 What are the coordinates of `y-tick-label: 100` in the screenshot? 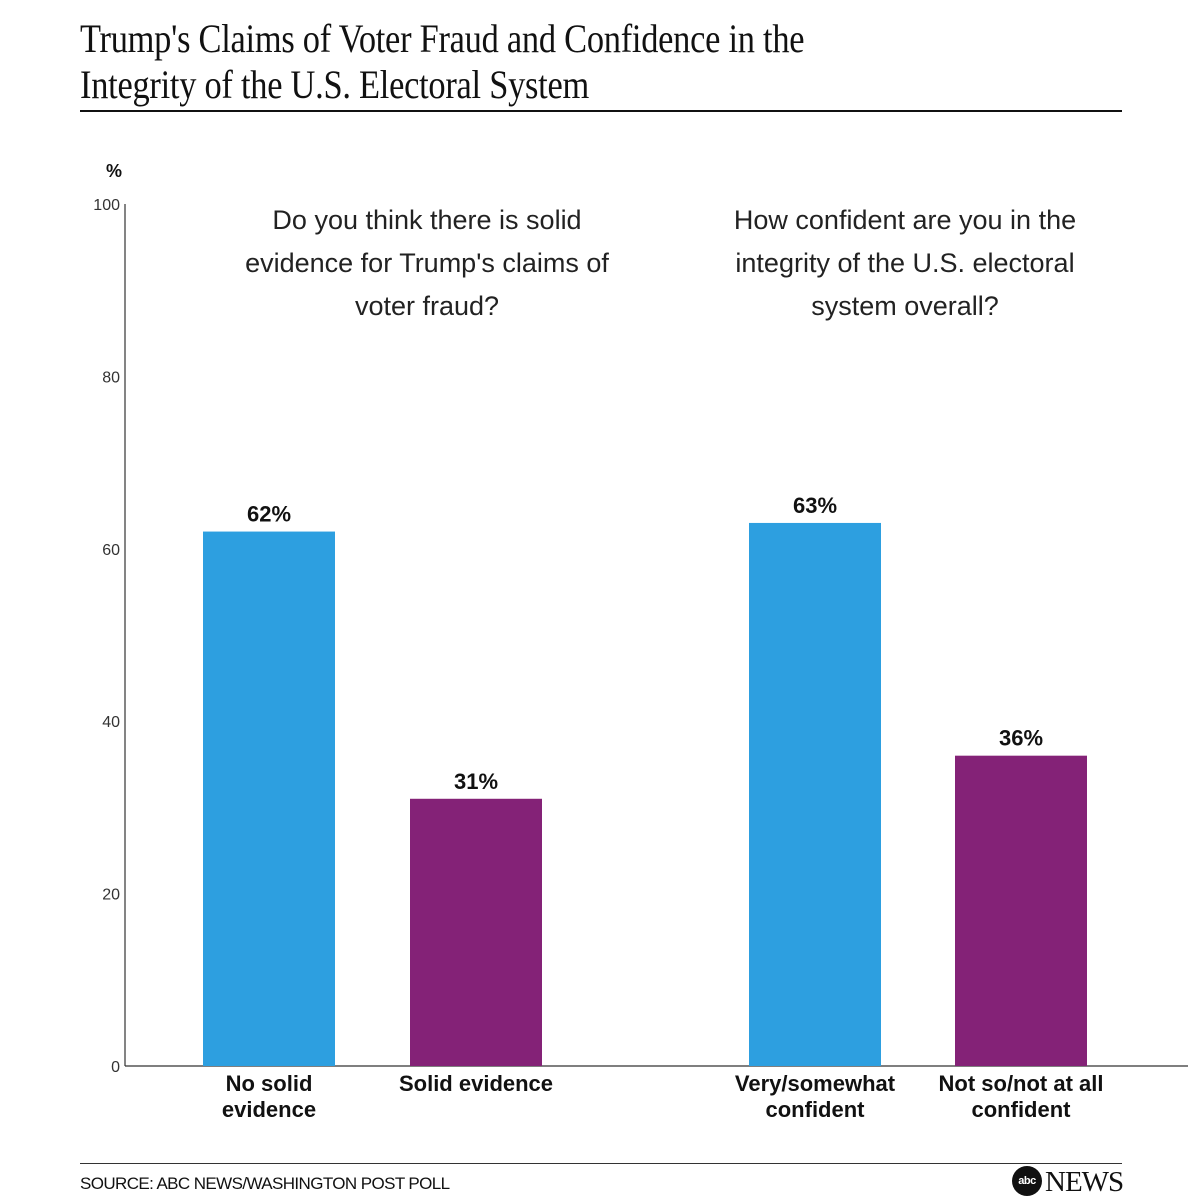 It's located at (106, 205).